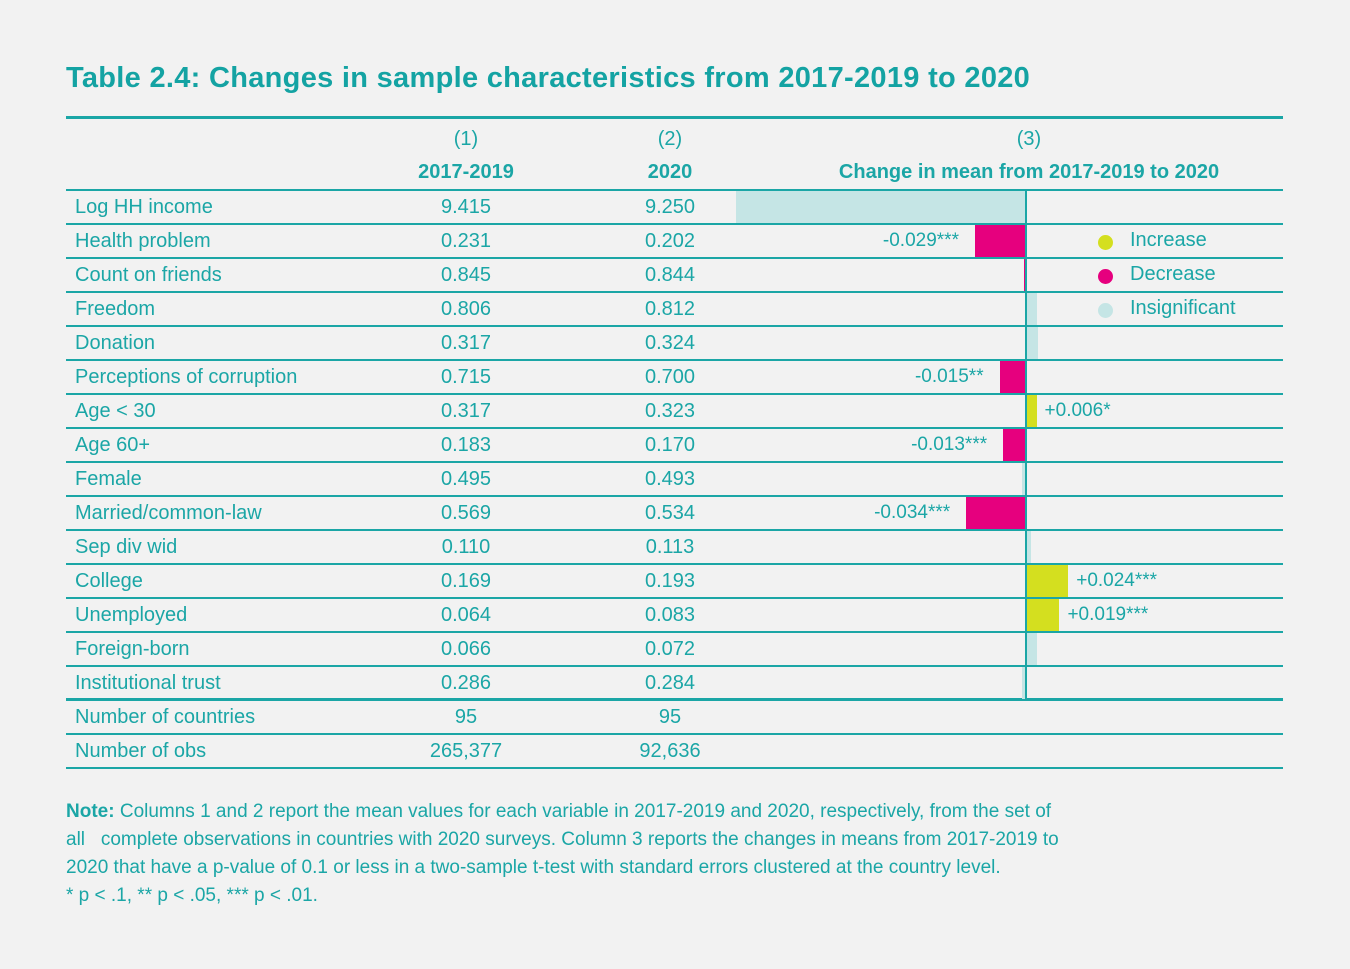  What do you see at coordinates (132, 649) in the screenshot?
I see `row-label: Foreign-born` at bounding box center [132, 649].